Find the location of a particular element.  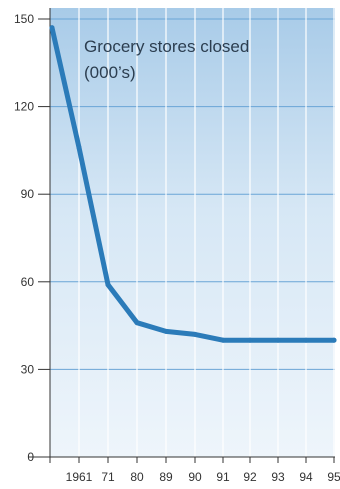

chart-title-line-2: (000’s) is located at coordinates (110, 72).